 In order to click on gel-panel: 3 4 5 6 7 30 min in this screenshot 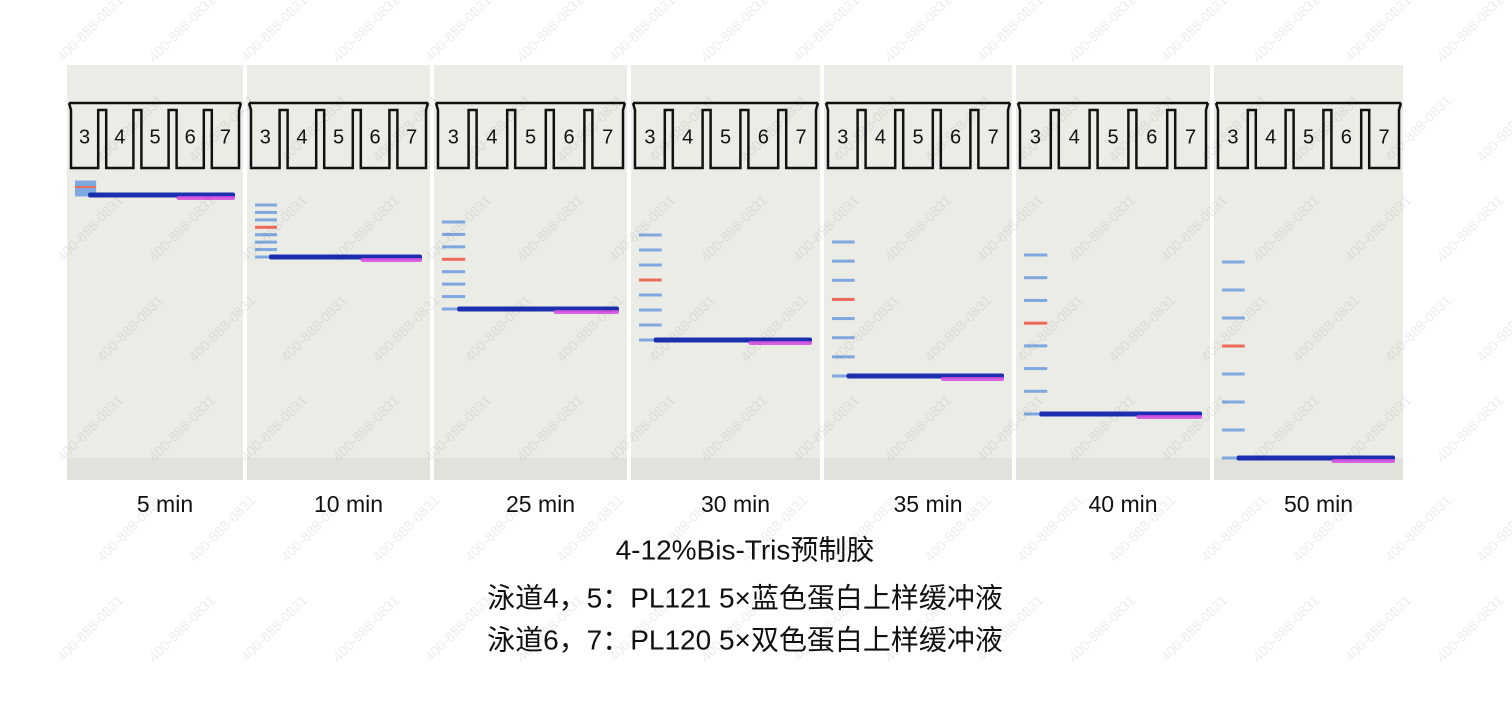, I will do `click(725, 291)`.